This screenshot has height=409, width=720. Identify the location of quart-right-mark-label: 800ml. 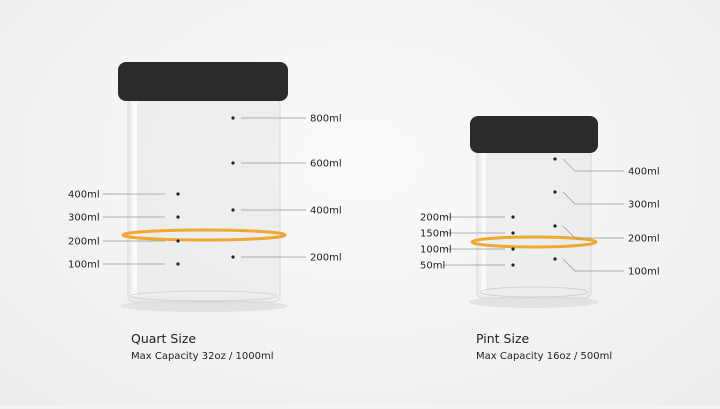
(326, 119).